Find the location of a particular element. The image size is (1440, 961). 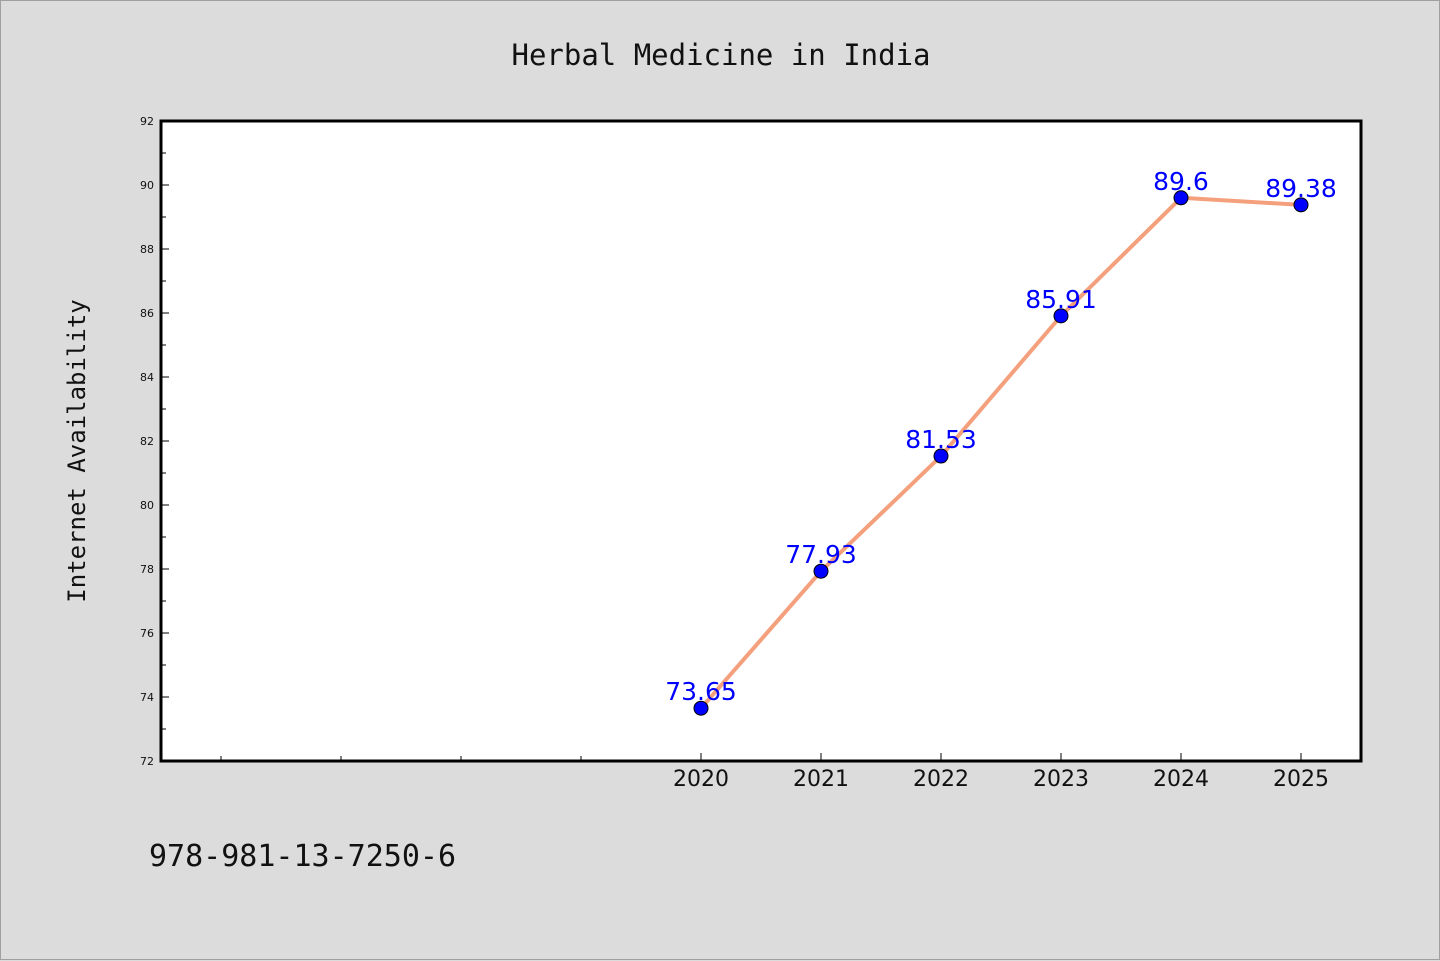

data-label: 89.38 is located at coordinates (1301, 188).